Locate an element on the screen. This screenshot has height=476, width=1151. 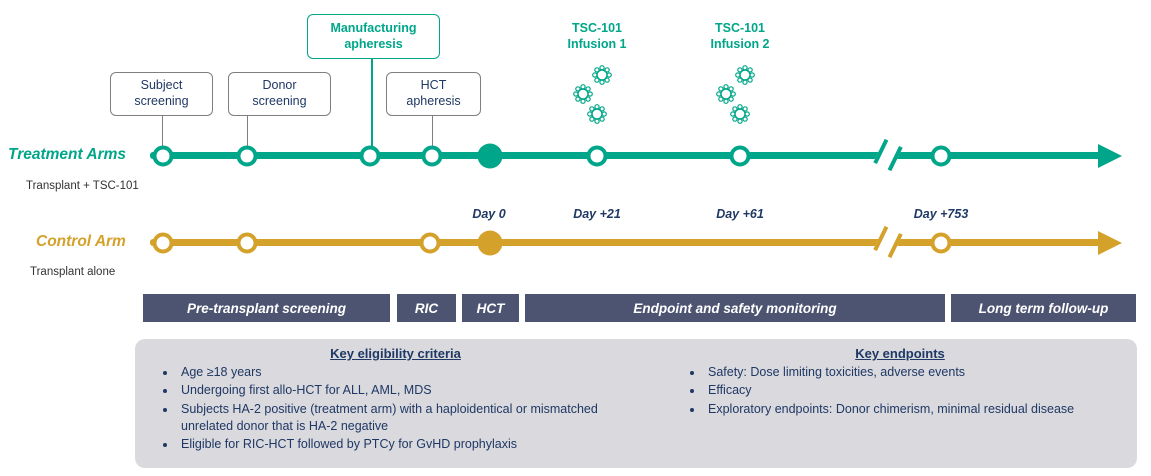
milestone-box-subject-screening: Subject screening is located at coordinates (161, 94).